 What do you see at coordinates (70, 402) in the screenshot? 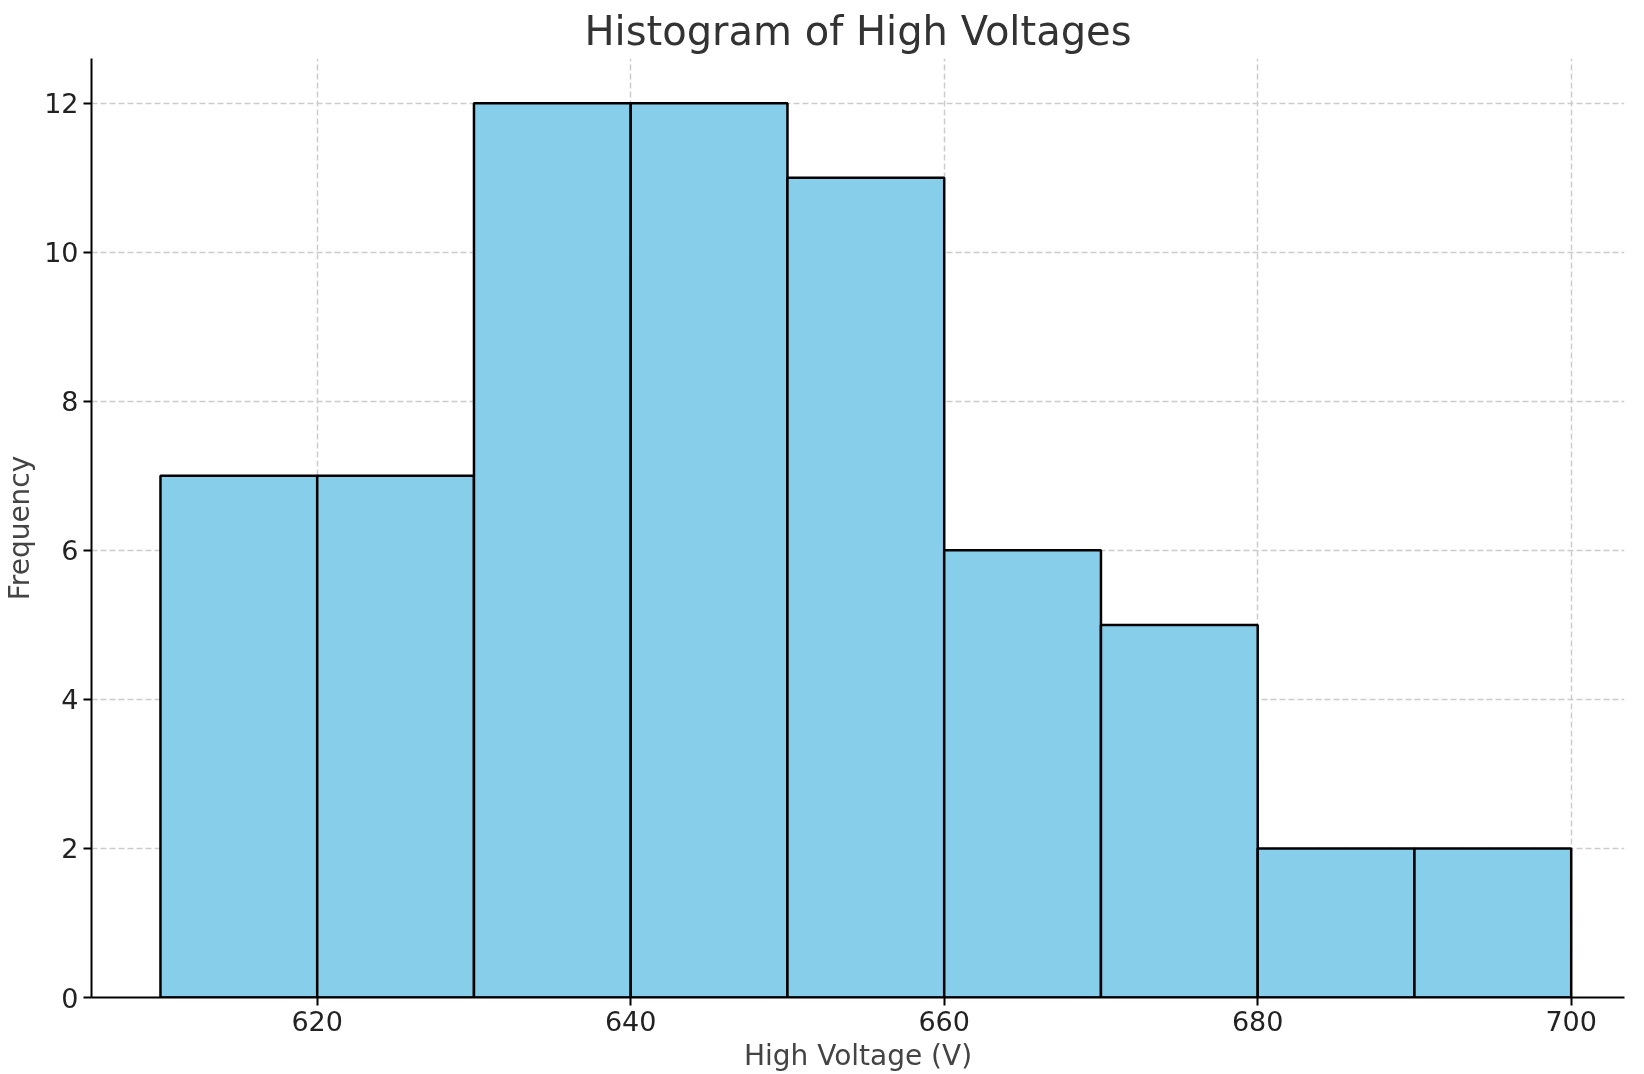
I see `y-tick-label: 8` at bounding box center [70, 402].